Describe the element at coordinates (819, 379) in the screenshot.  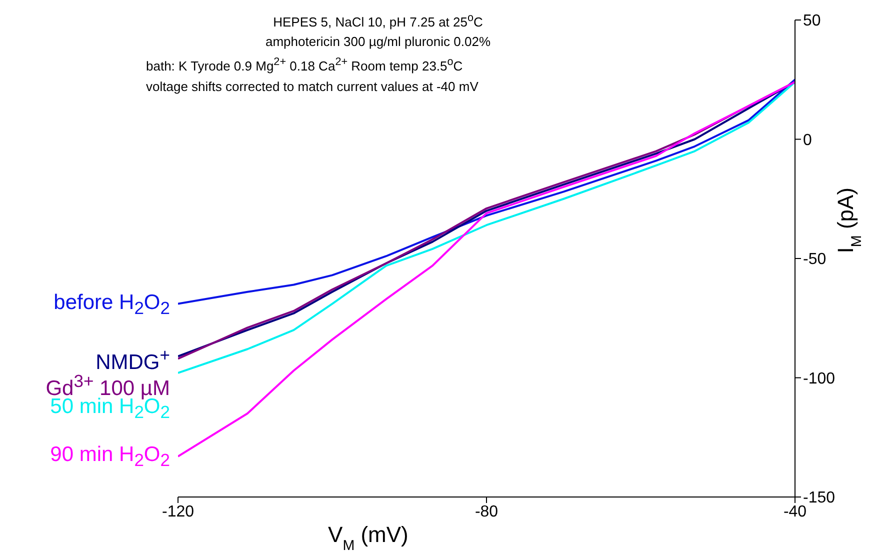
I see `y-tick-label: -100` at that location.